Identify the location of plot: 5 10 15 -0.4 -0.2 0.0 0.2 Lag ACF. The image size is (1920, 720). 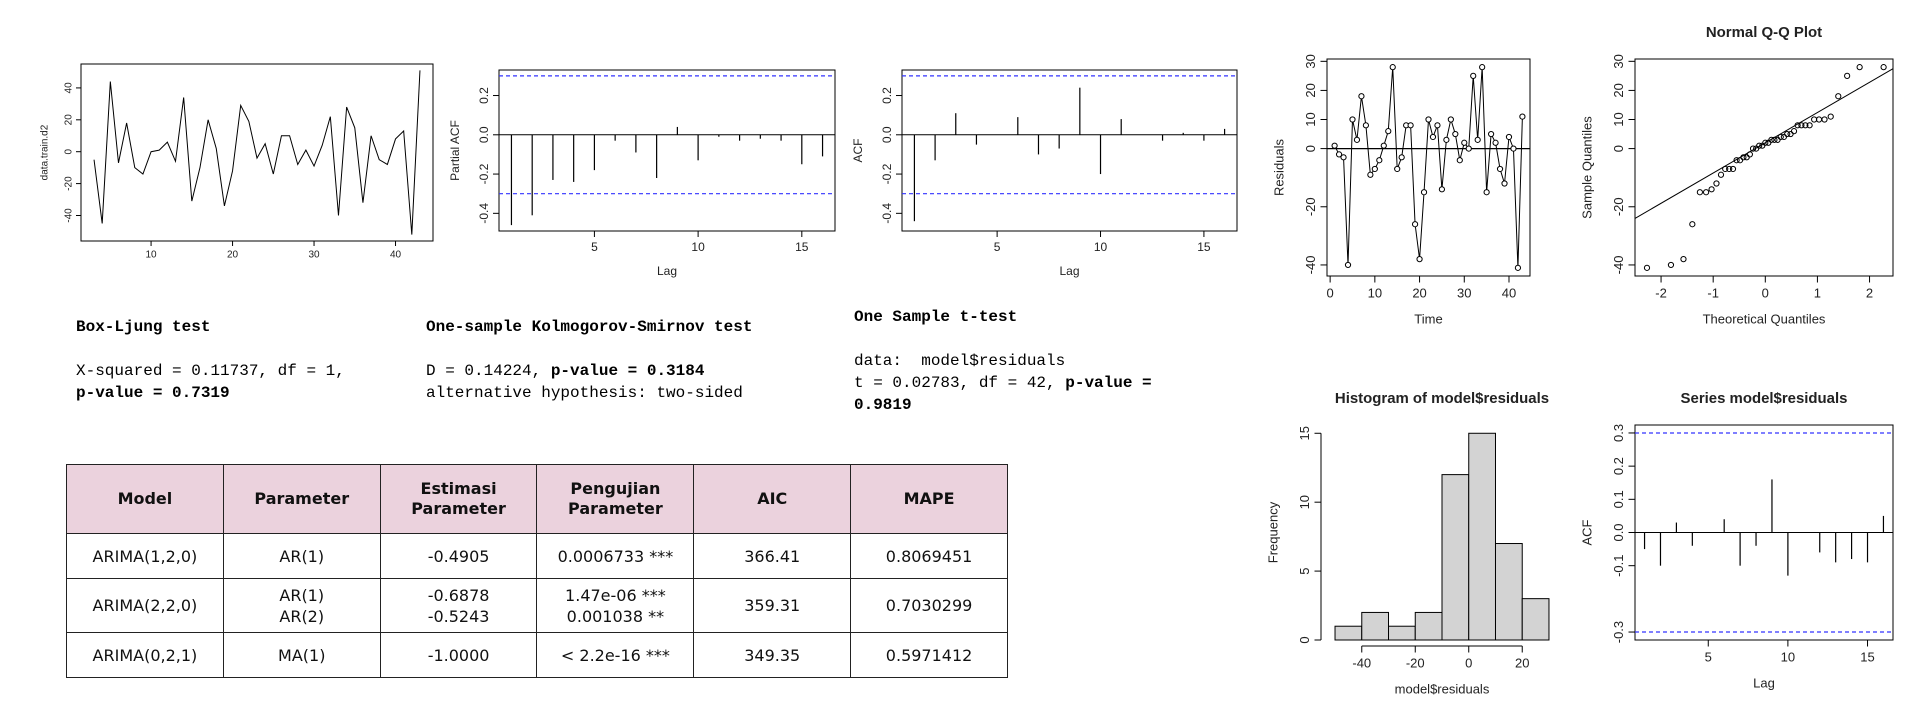
(1044, 173).